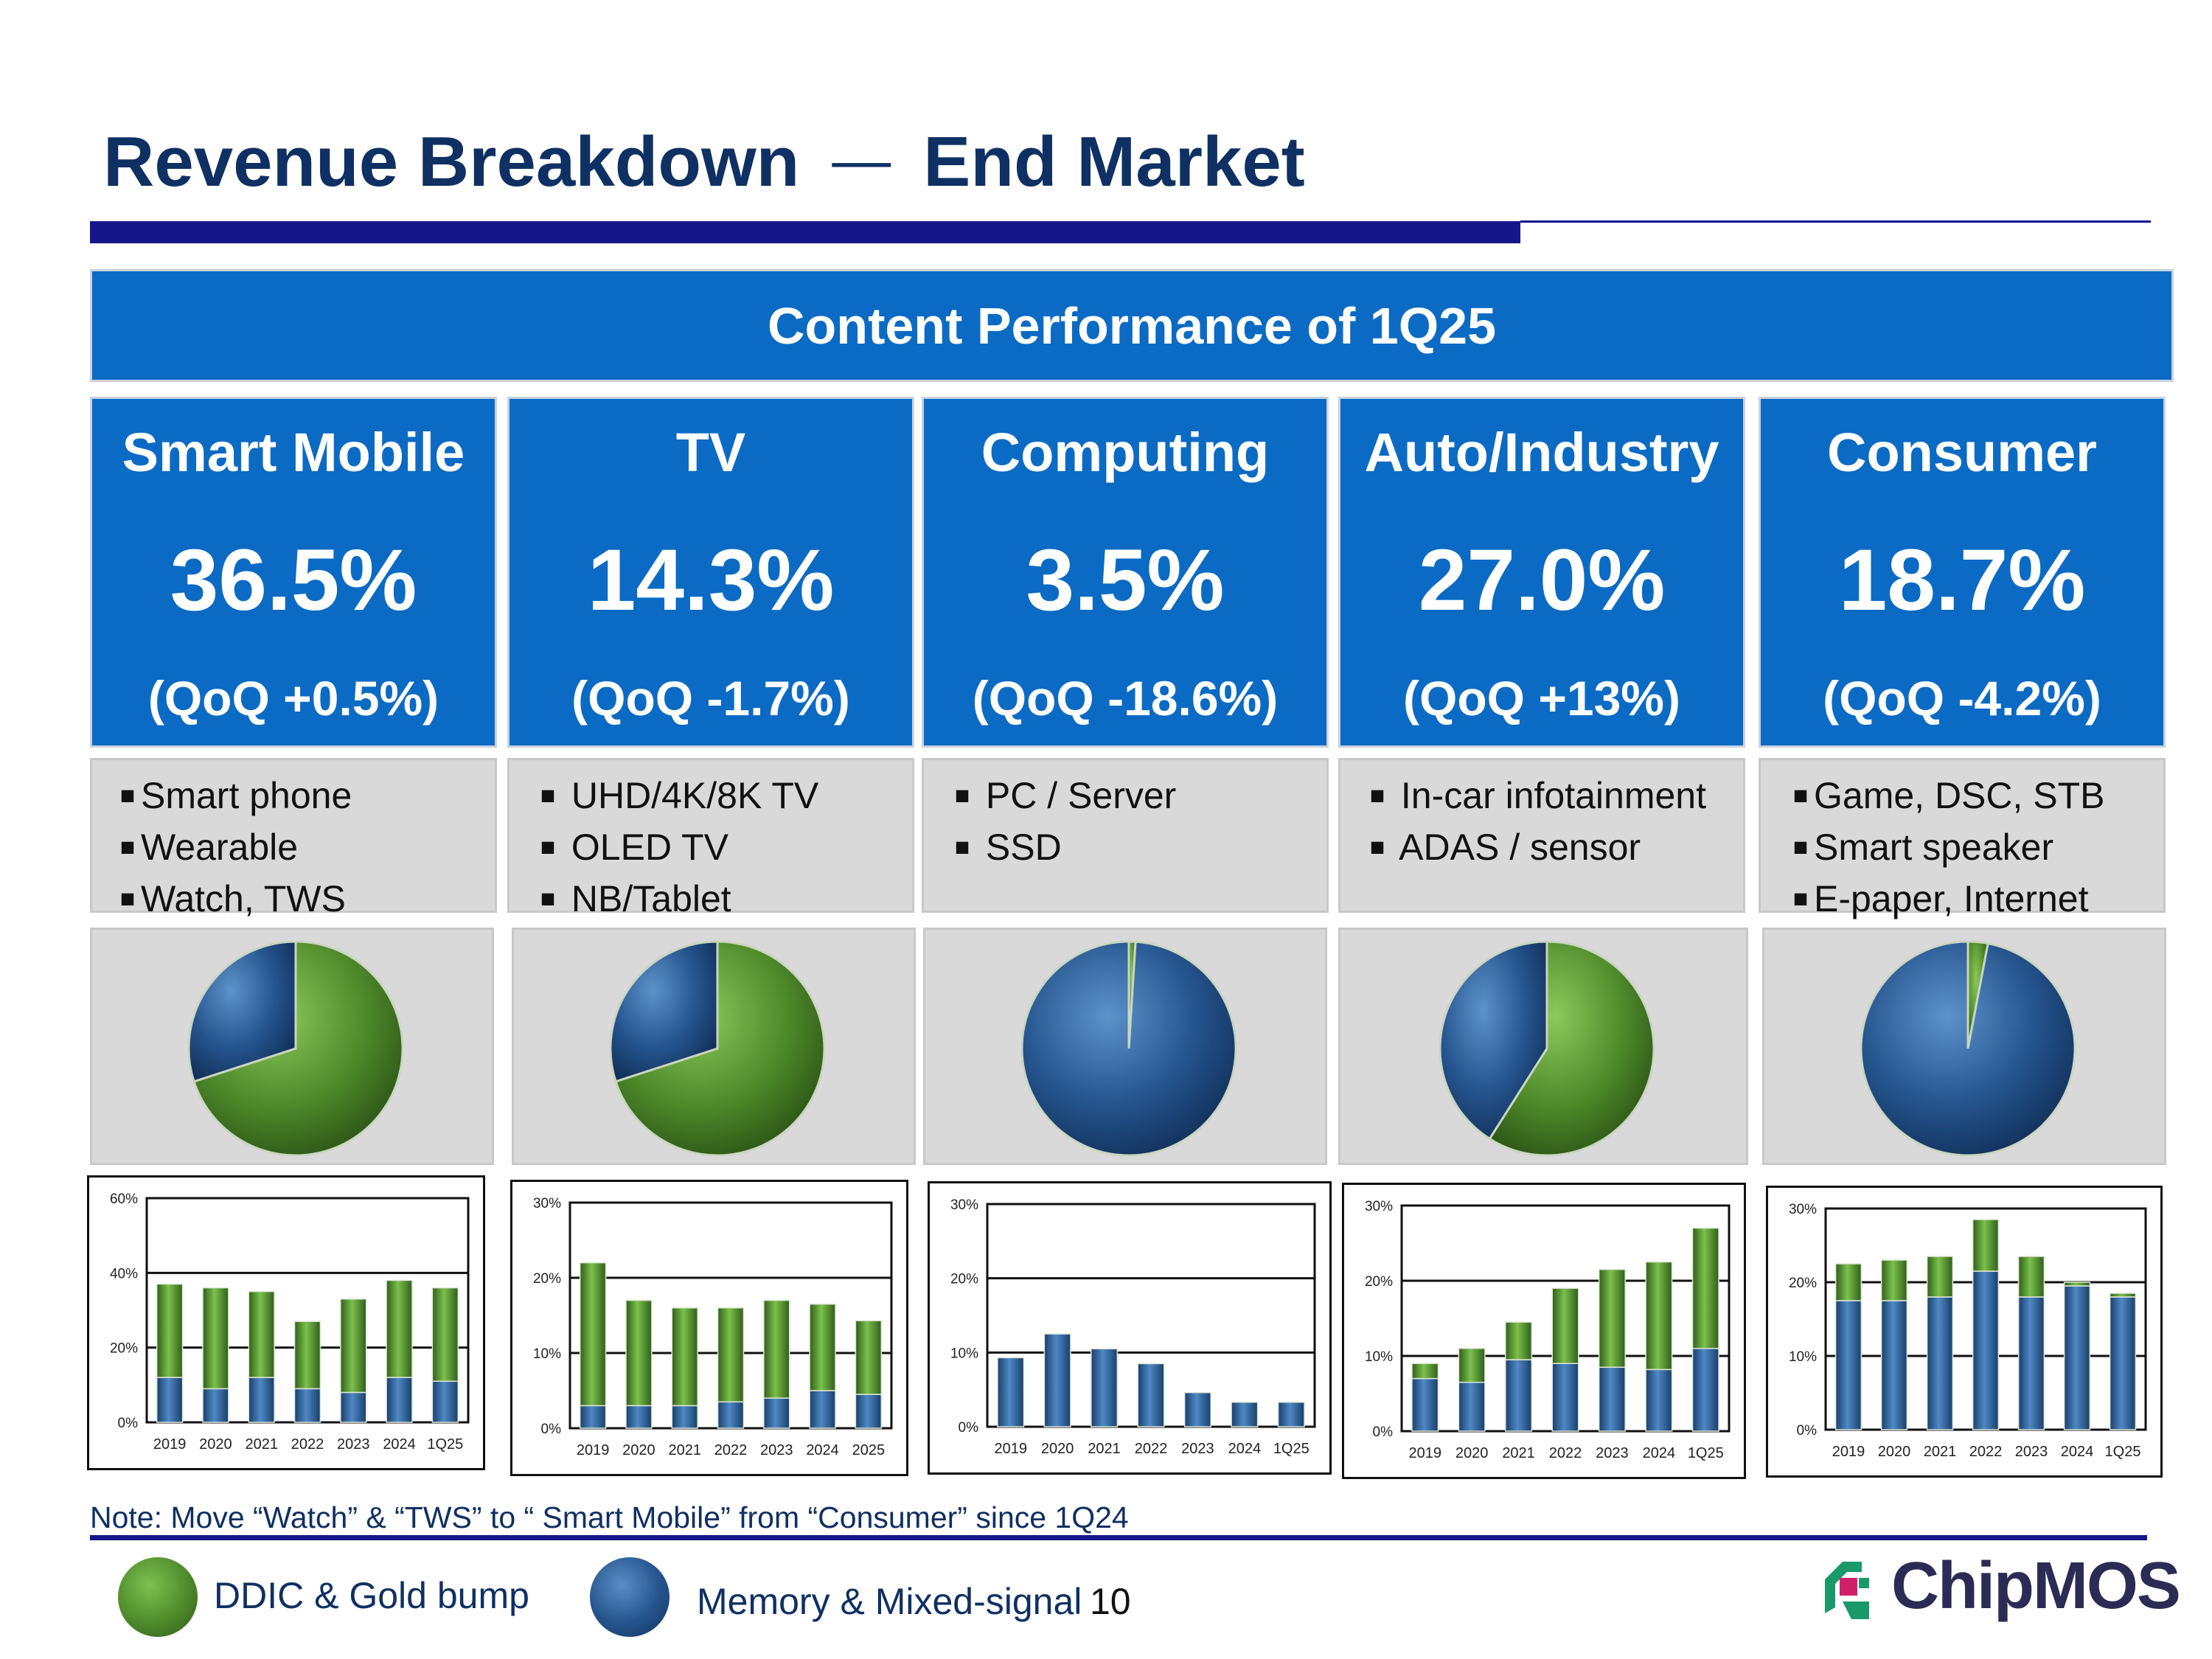  I want to click on pie-chart-computing, so click(1128, 1048).